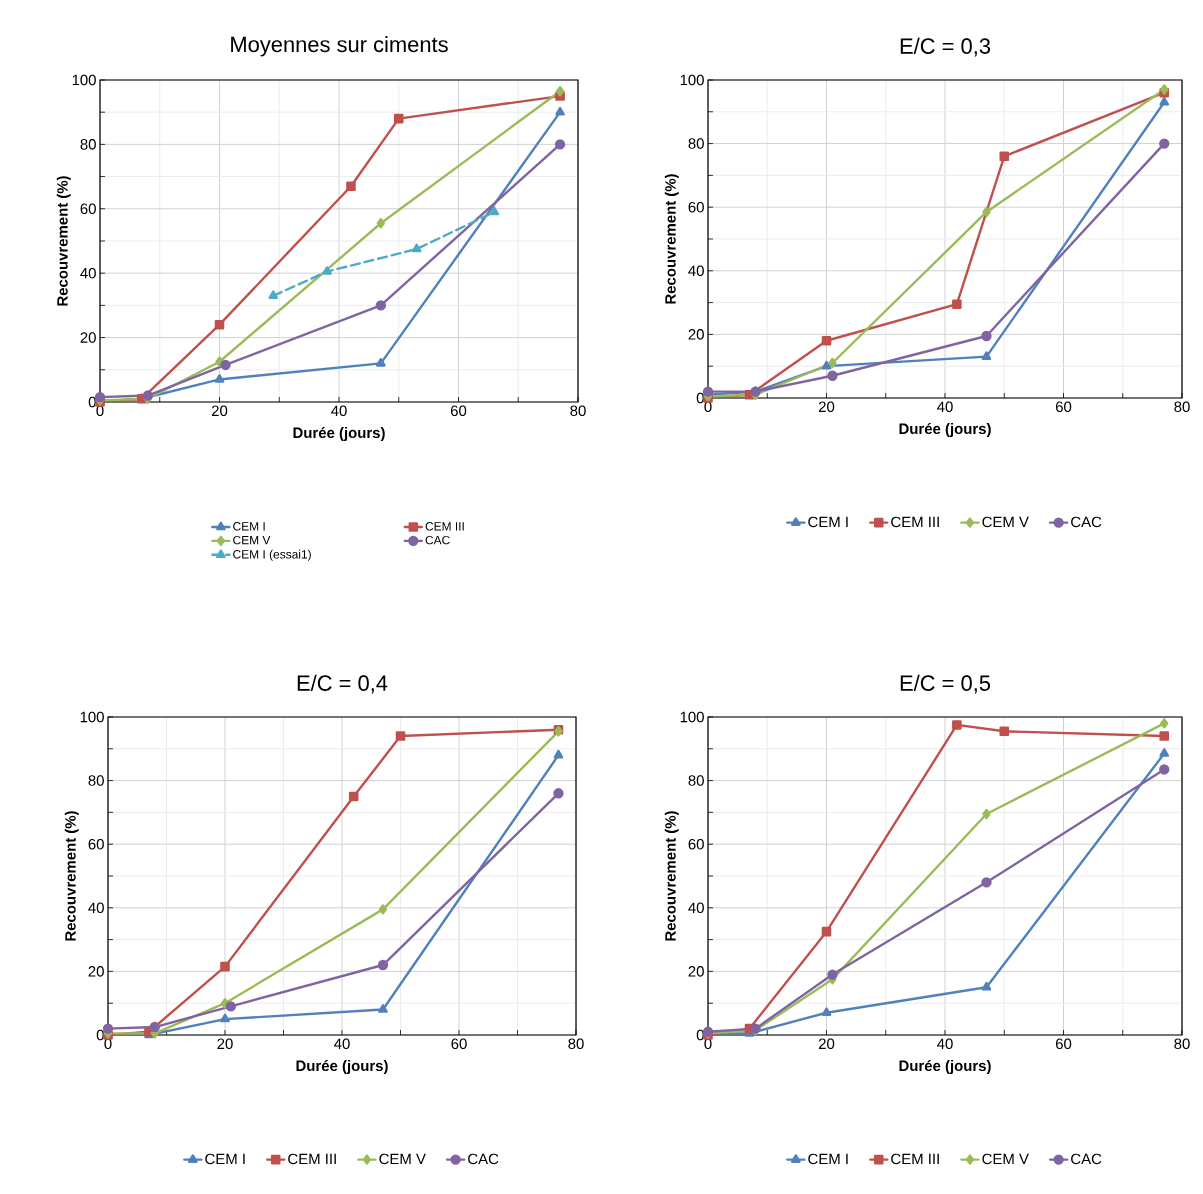  What do you see at coordinates (272, 555) in the screenshot?
I see `legend-label: CEM I (essai1)` at bounding box center [272, 555].